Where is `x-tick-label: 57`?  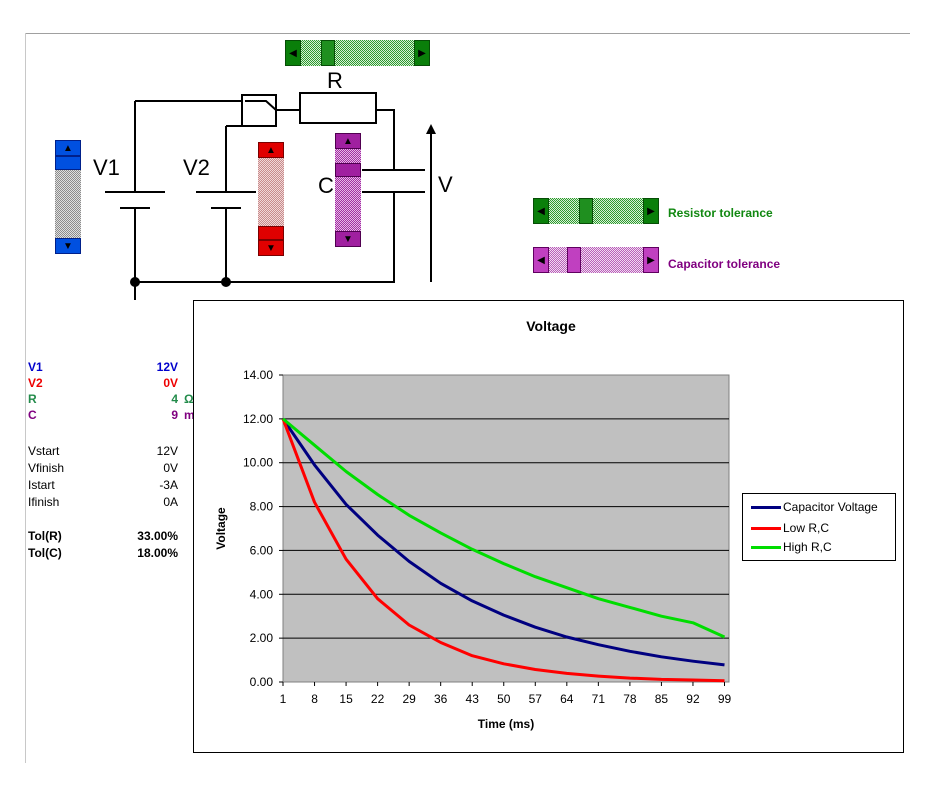 x-tick-label: 57 is located at coordinates (536, 699).